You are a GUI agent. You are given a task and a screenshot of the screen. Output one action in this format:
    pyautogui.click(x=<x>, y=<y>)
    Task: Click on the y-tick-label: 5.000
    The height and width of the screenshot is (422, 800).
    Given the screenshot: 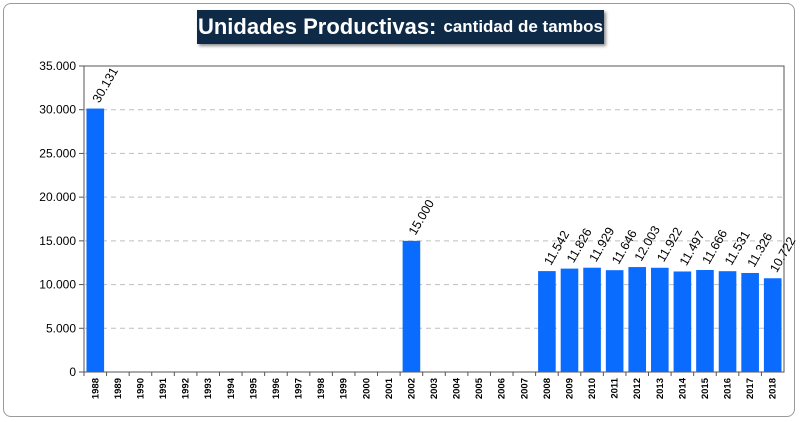 What is the action you would take?
    pyautogui.click(x=61, y=328)
    